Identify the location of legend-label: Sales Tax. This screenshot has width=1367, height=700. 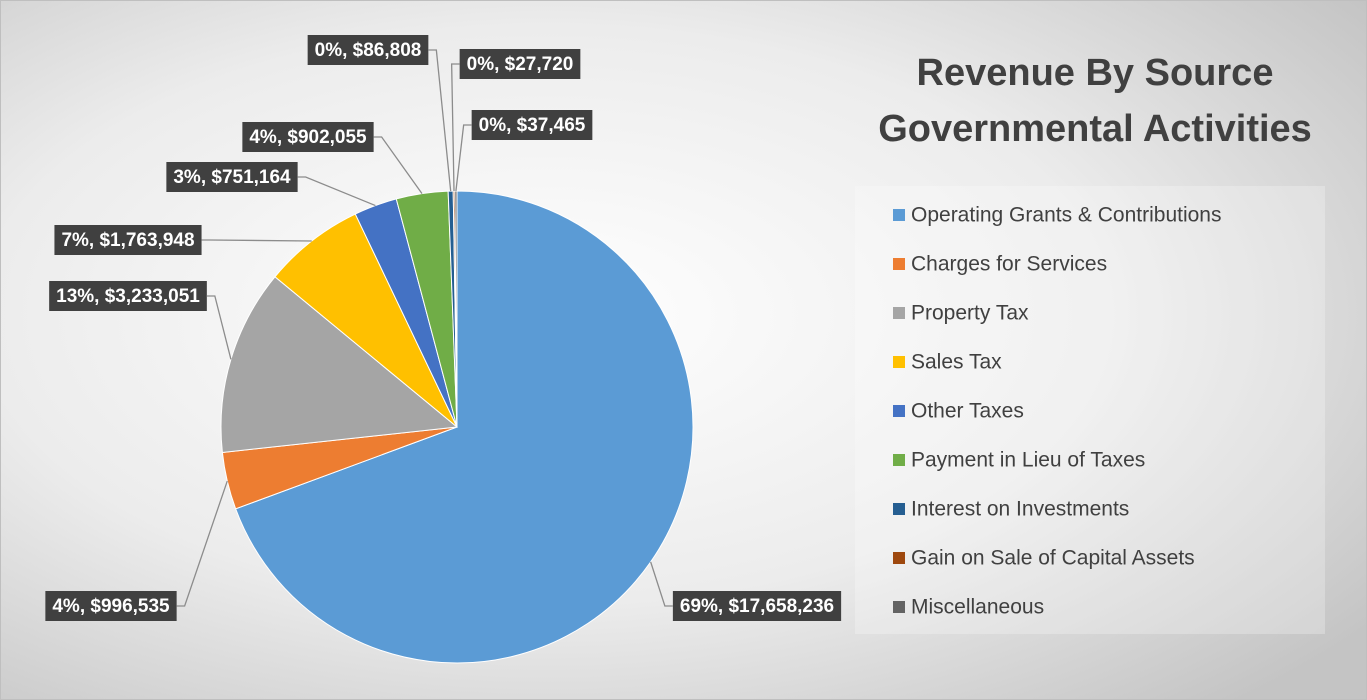
(956, 362).